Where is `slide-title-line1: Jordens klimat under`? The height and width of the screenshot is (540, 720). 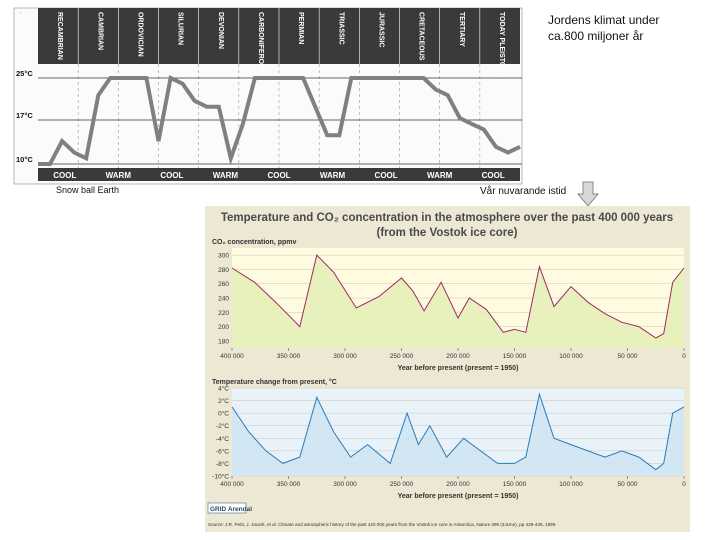
slide-title-line1: Jordens klimat under is located at coordinates (604, 20).